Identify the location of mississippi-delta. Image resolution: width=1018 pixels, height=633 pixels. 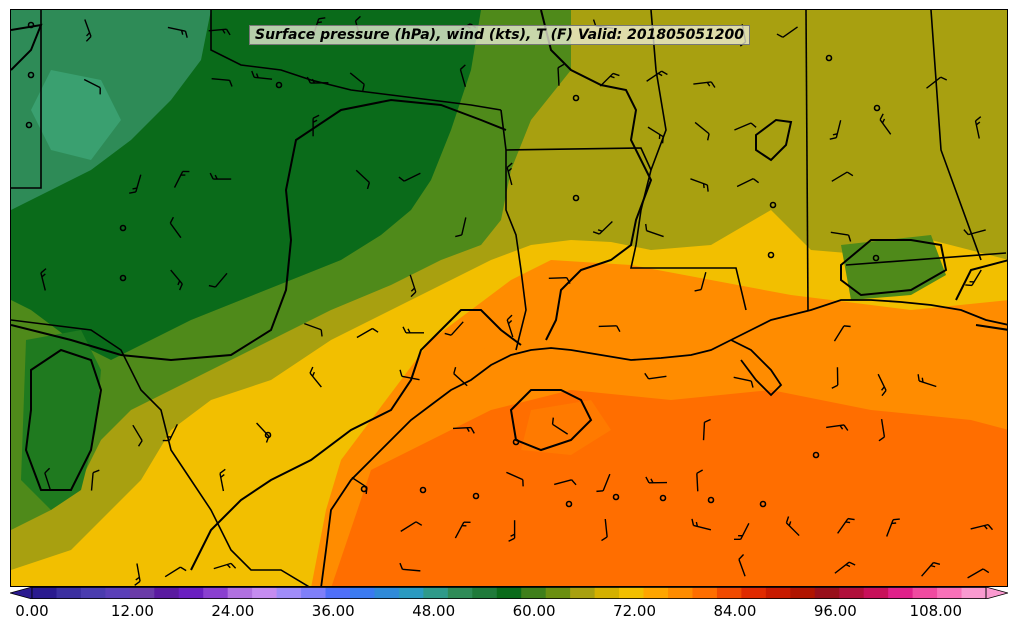
(756, 368).